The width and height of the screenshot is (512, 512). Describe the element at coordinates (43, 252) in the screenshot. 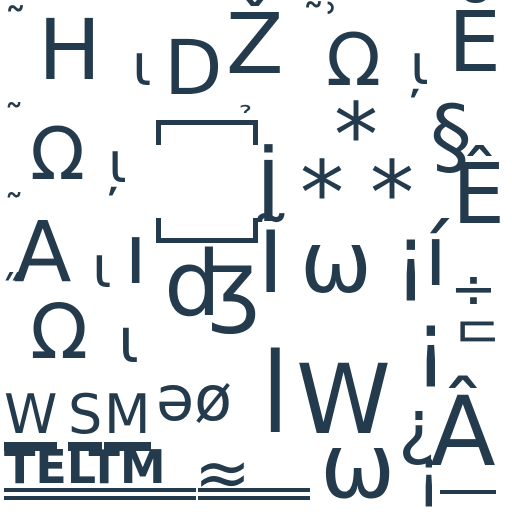

I see `letter-a: A` at that location.